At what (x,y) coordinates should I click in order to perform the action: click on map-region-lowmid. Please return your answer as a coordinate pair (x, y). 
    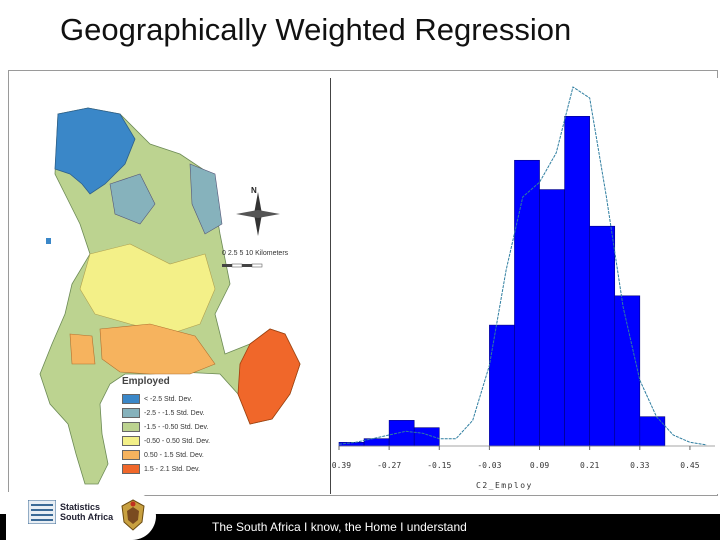
    Looking at the image, I should click on (132, 199).